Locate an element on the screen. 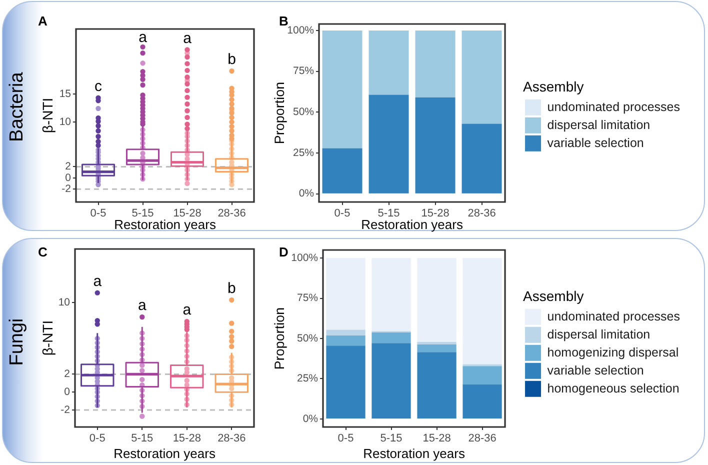 The image size is (708, 465). annotation: c is located at coordinates (98, 87).